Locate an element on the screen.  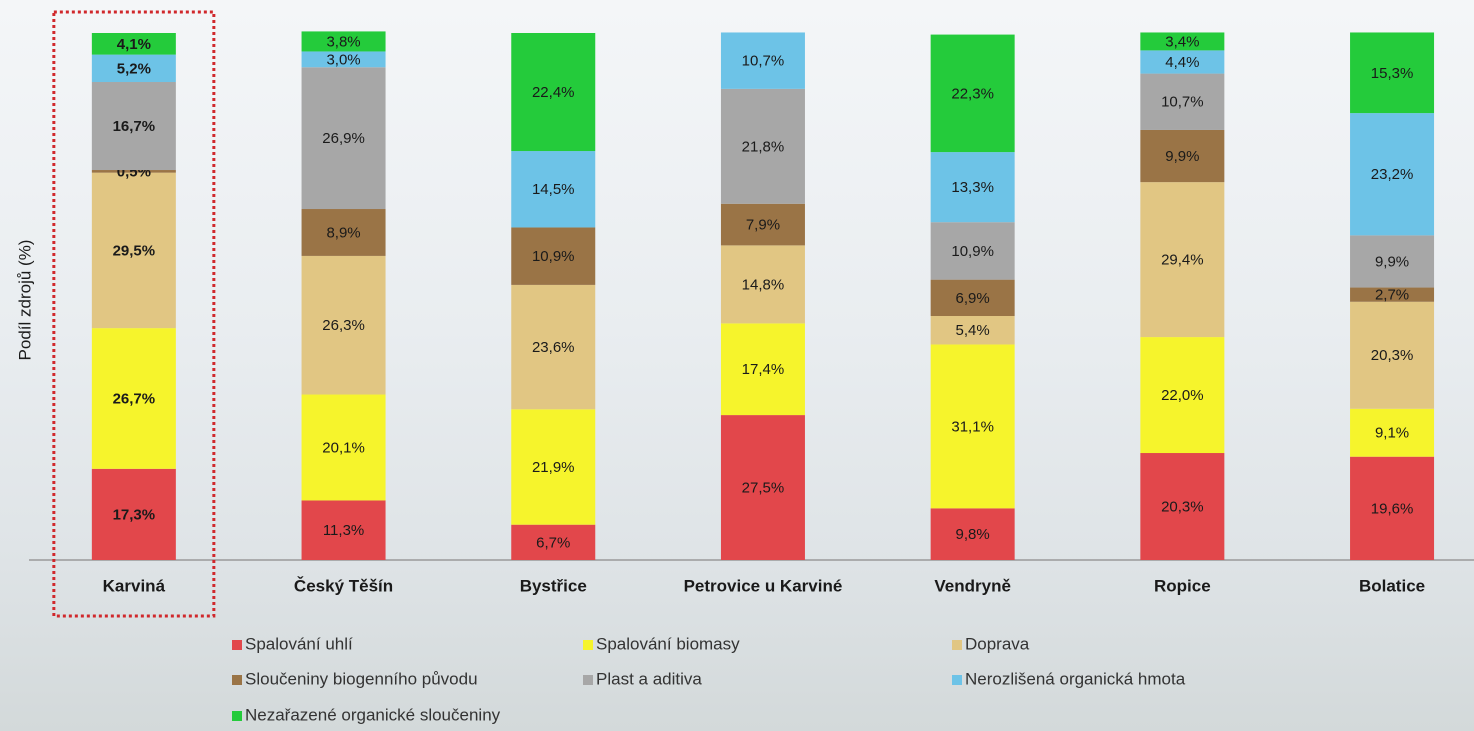
data-label: 4,4% is located at coordinates (1182, 62).